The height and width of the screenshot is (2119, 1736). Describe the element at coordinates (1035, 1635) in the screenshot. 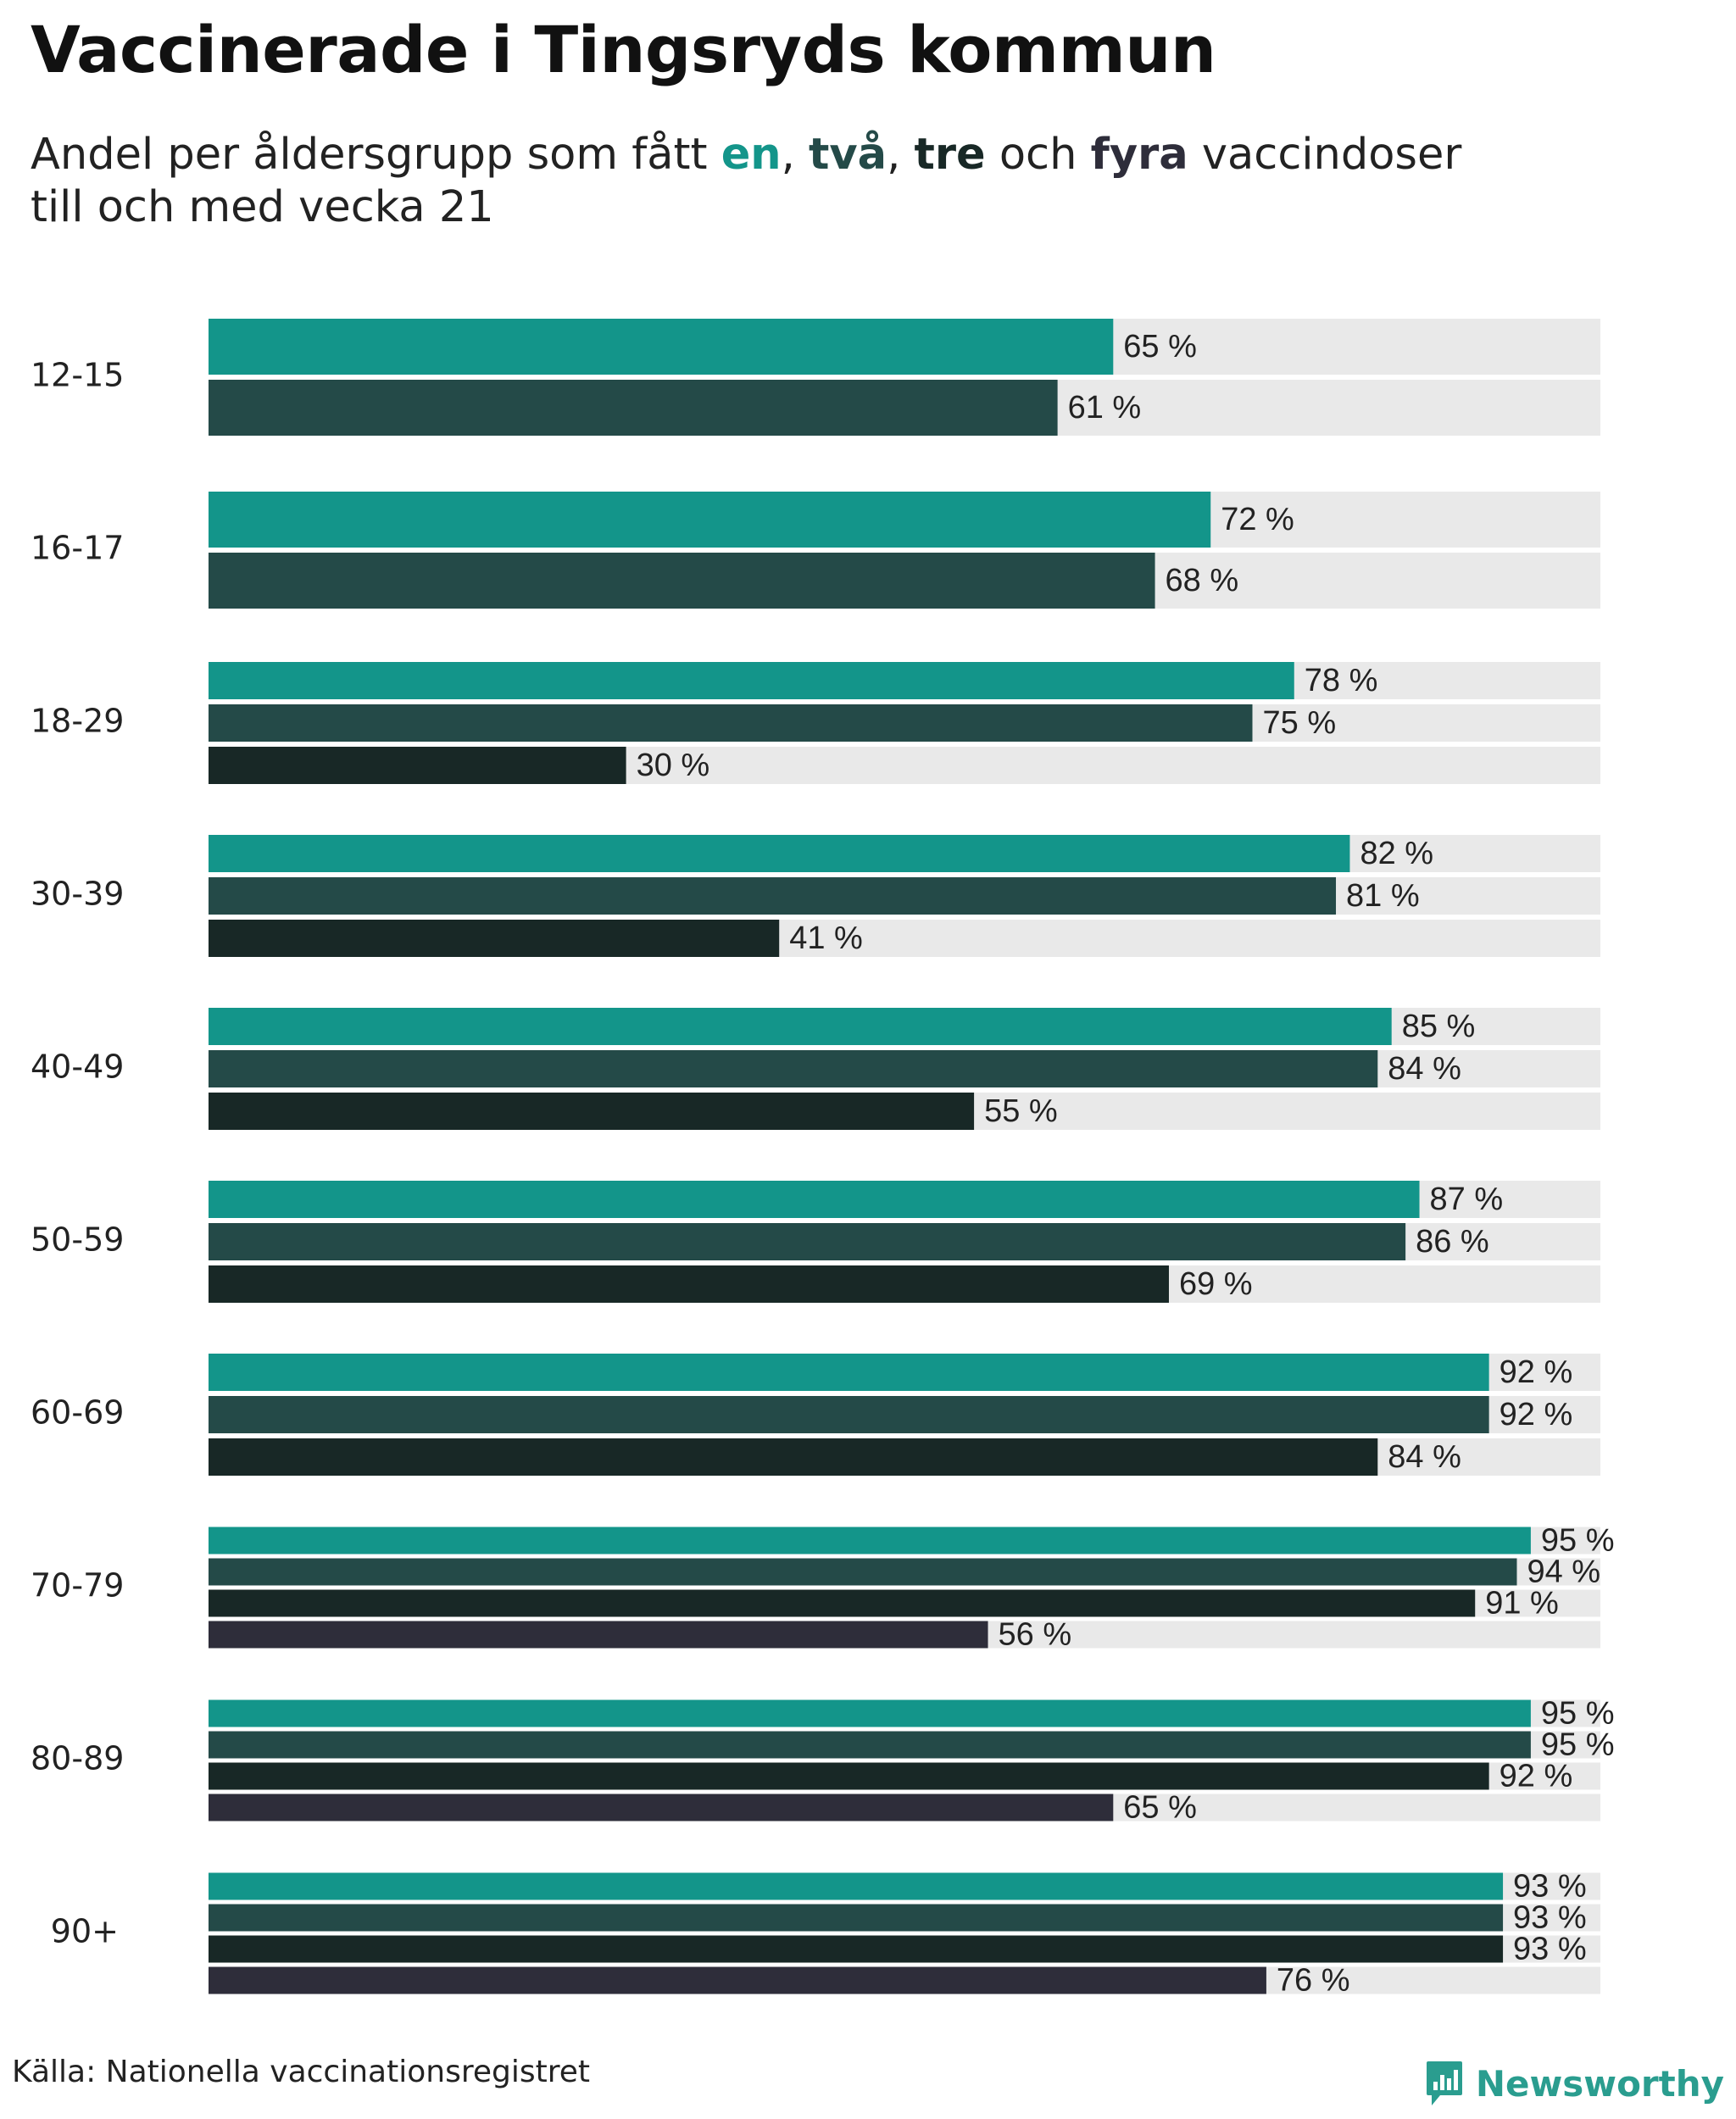

I see `data-label: 56 %` at that location.